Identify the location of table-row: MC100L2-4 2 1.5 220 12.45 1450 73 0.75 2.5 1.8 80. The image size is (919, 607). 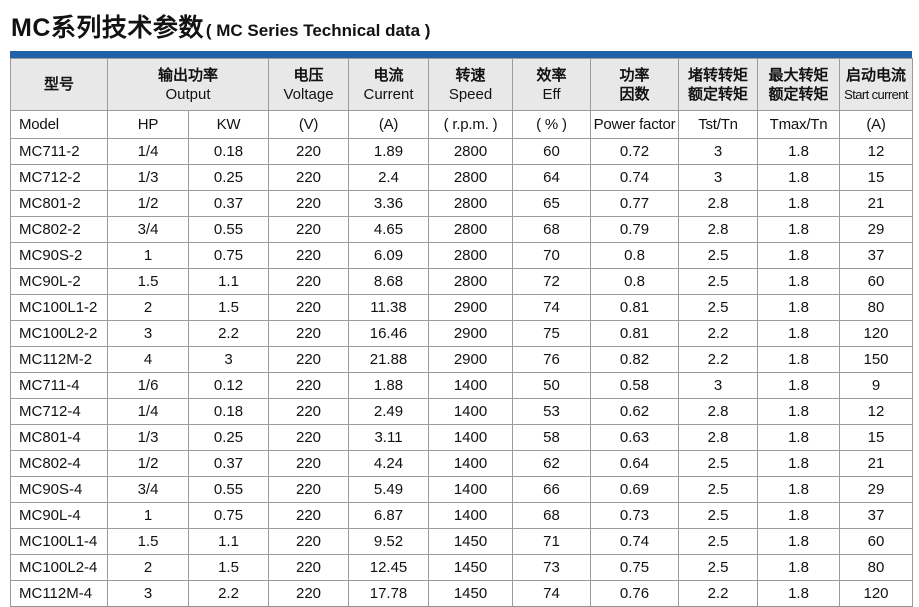
(462, 567).